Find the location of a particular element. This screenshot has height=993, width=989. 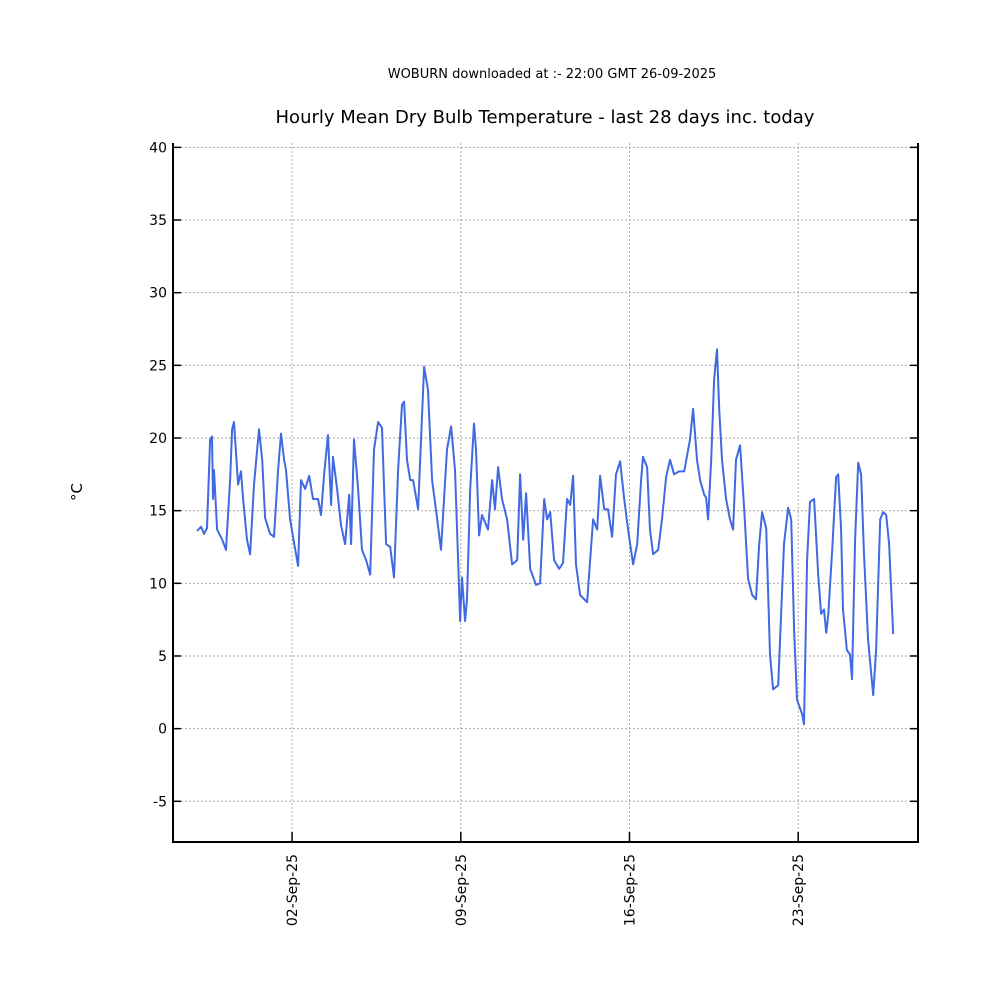

y-tick-label: 25 is located at coordinates (158, 366).